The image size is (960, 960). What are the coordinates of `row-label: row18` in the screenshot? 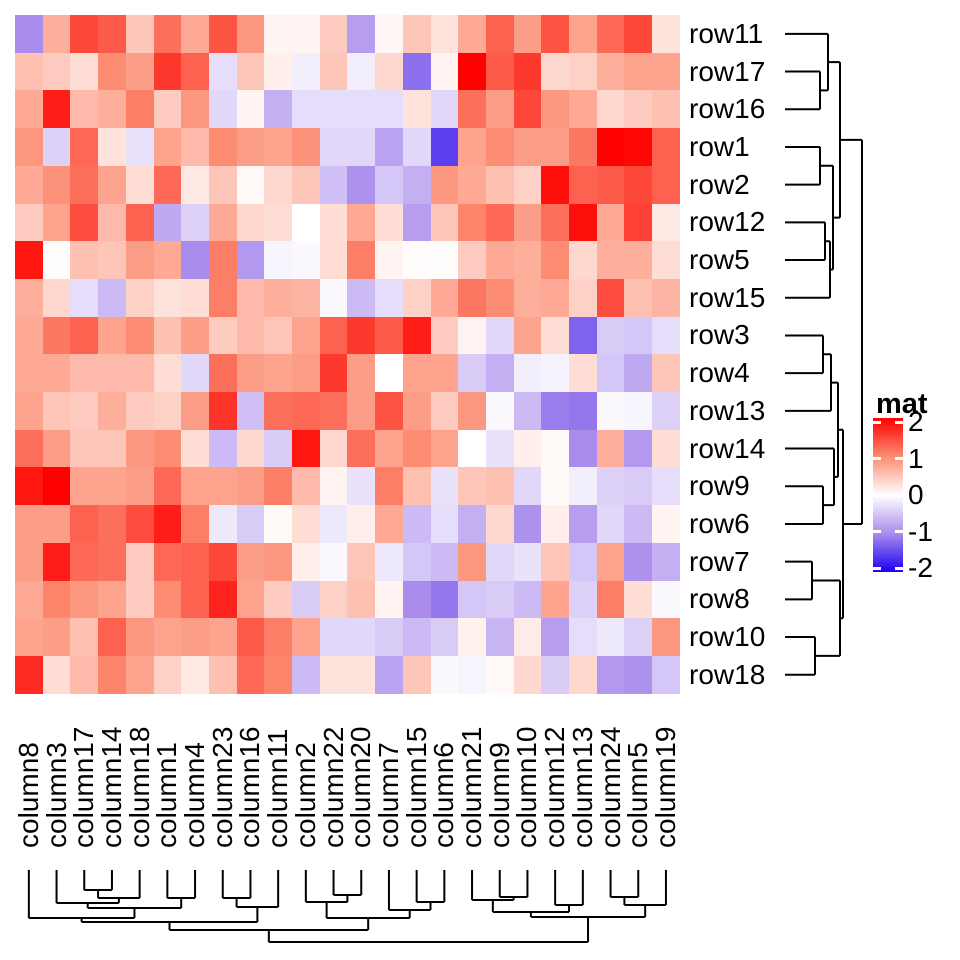 It's located at (727, 674).